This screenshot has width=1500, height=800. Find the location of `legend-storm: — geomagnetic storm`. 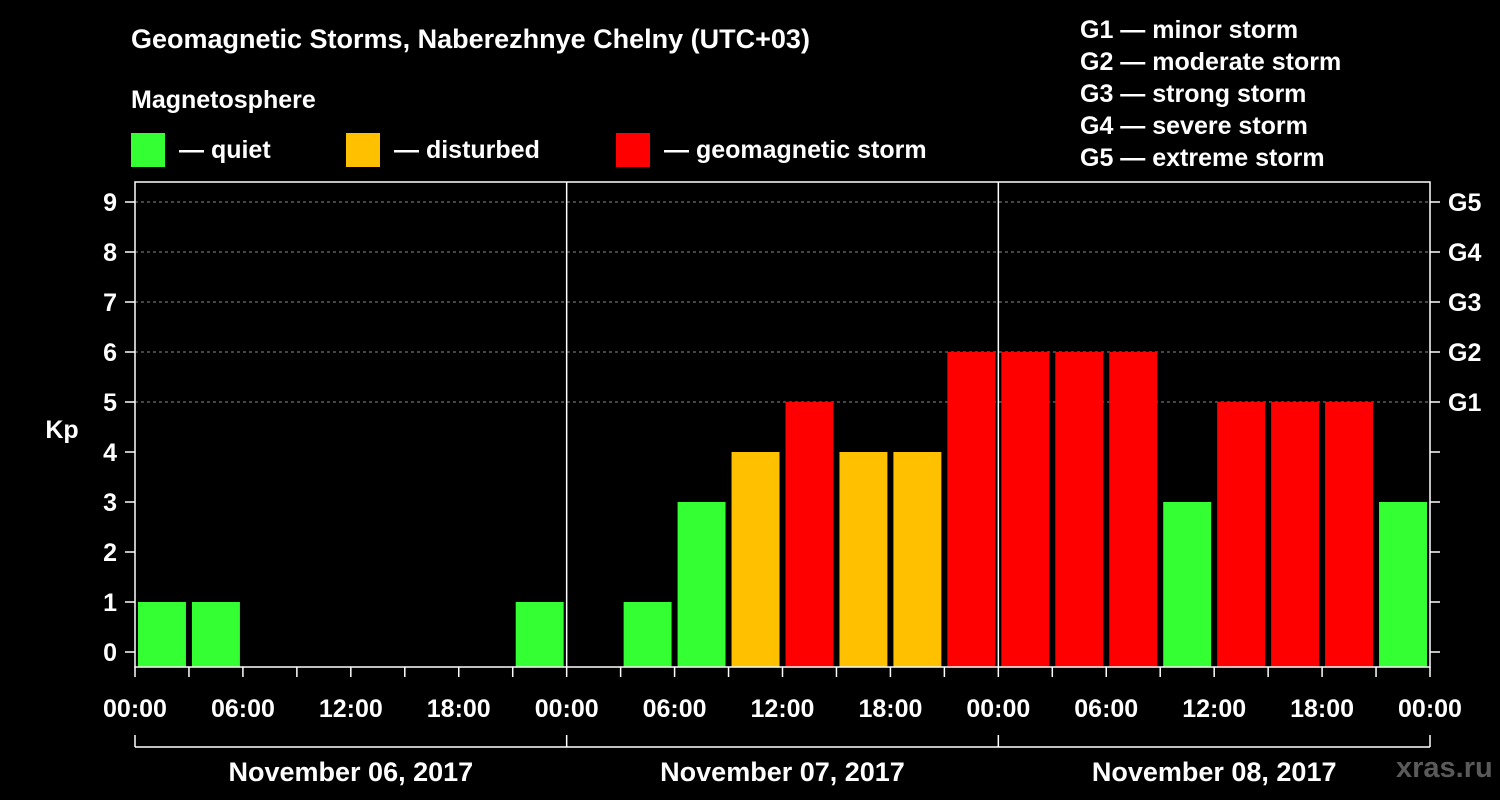

legend-storm: — geomagnetic storm is located at coordinates (771, 150).